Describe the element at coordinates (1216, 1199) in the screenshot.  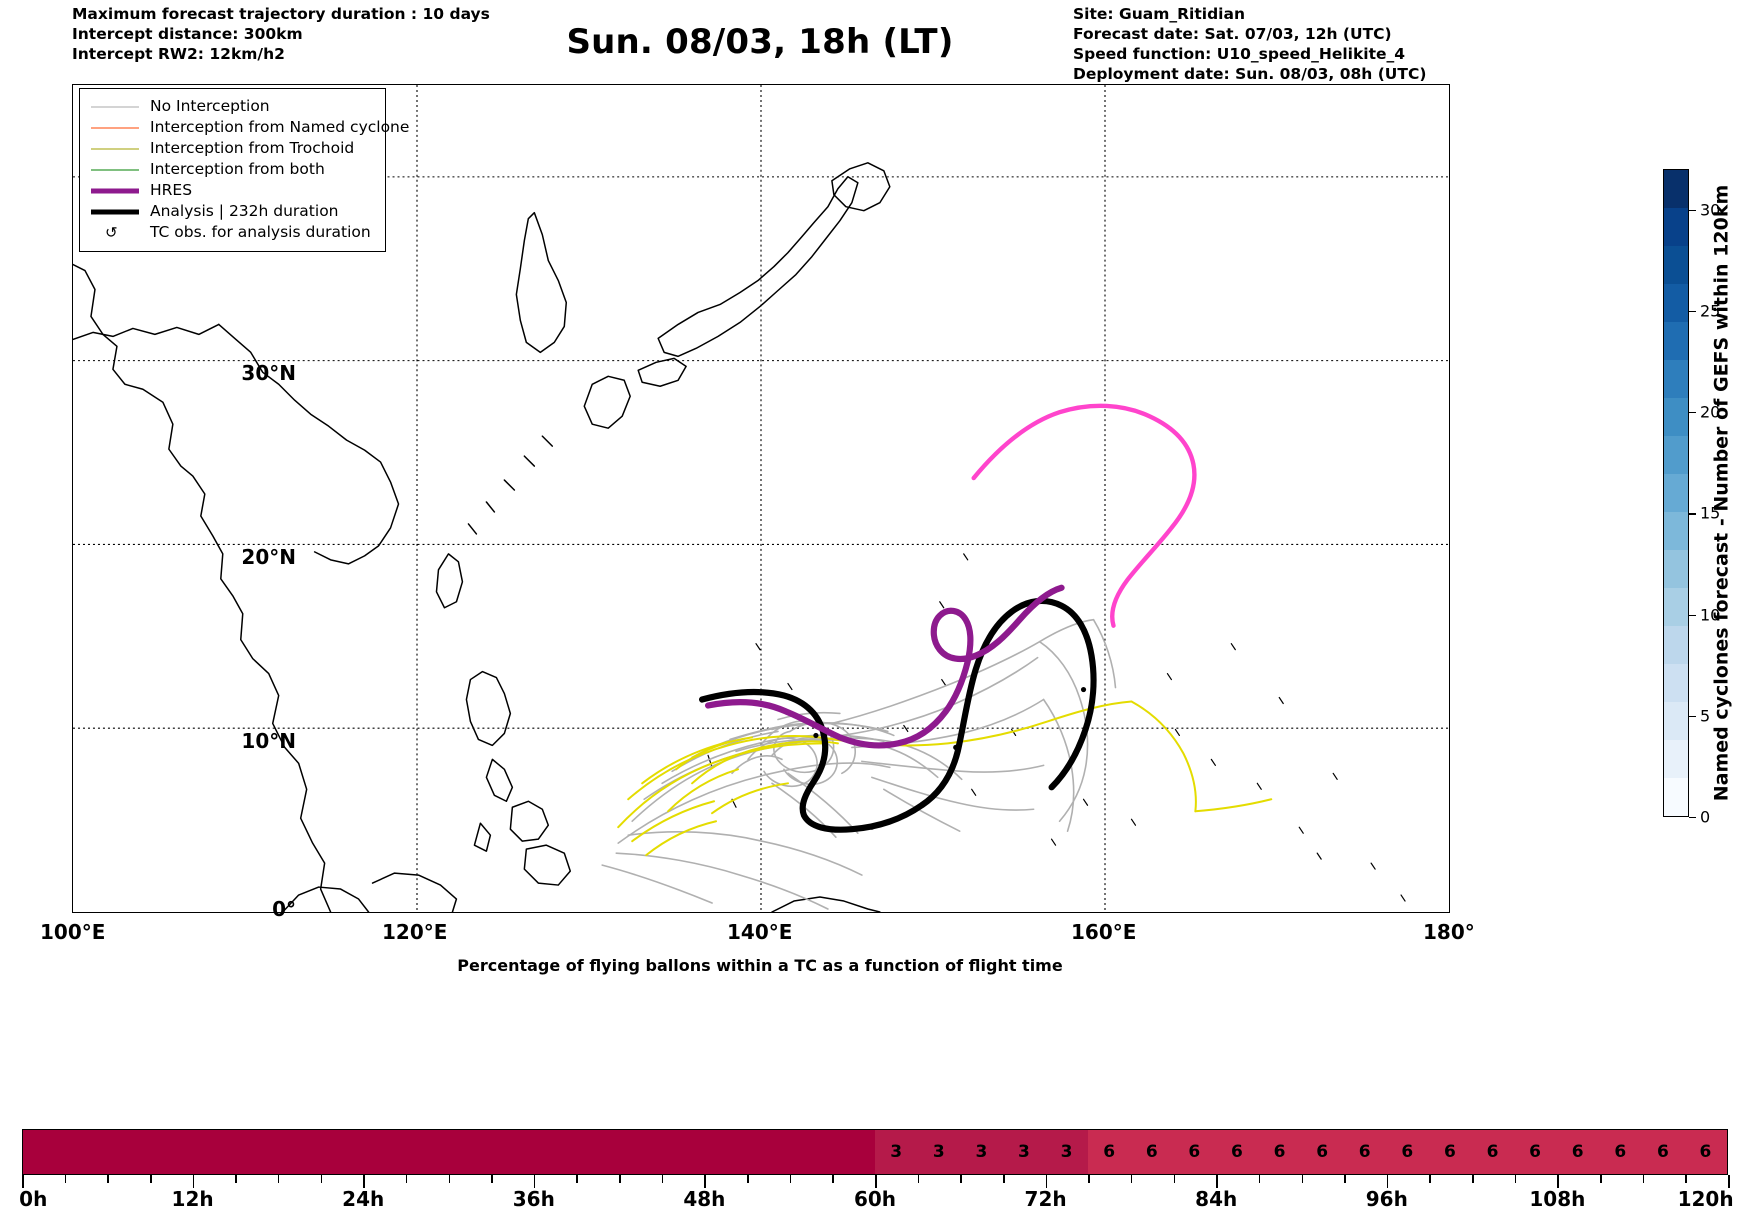
I see `percent-axis-label: 84h` at that location.